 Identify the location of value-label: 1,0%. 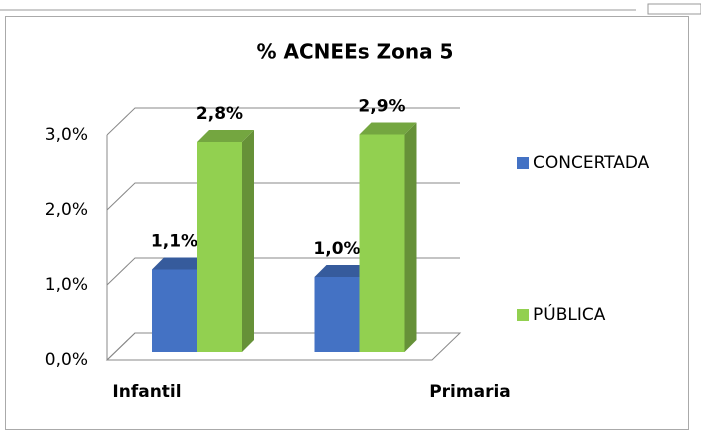
(336, 249).